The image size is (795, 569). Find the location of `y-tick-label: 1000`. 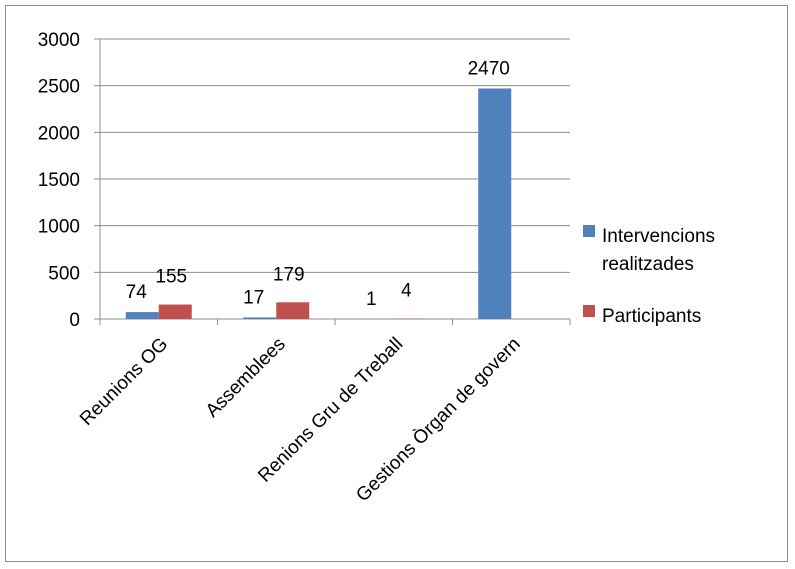

y-tick-label: 1000 is located at coordinates (59, 227).